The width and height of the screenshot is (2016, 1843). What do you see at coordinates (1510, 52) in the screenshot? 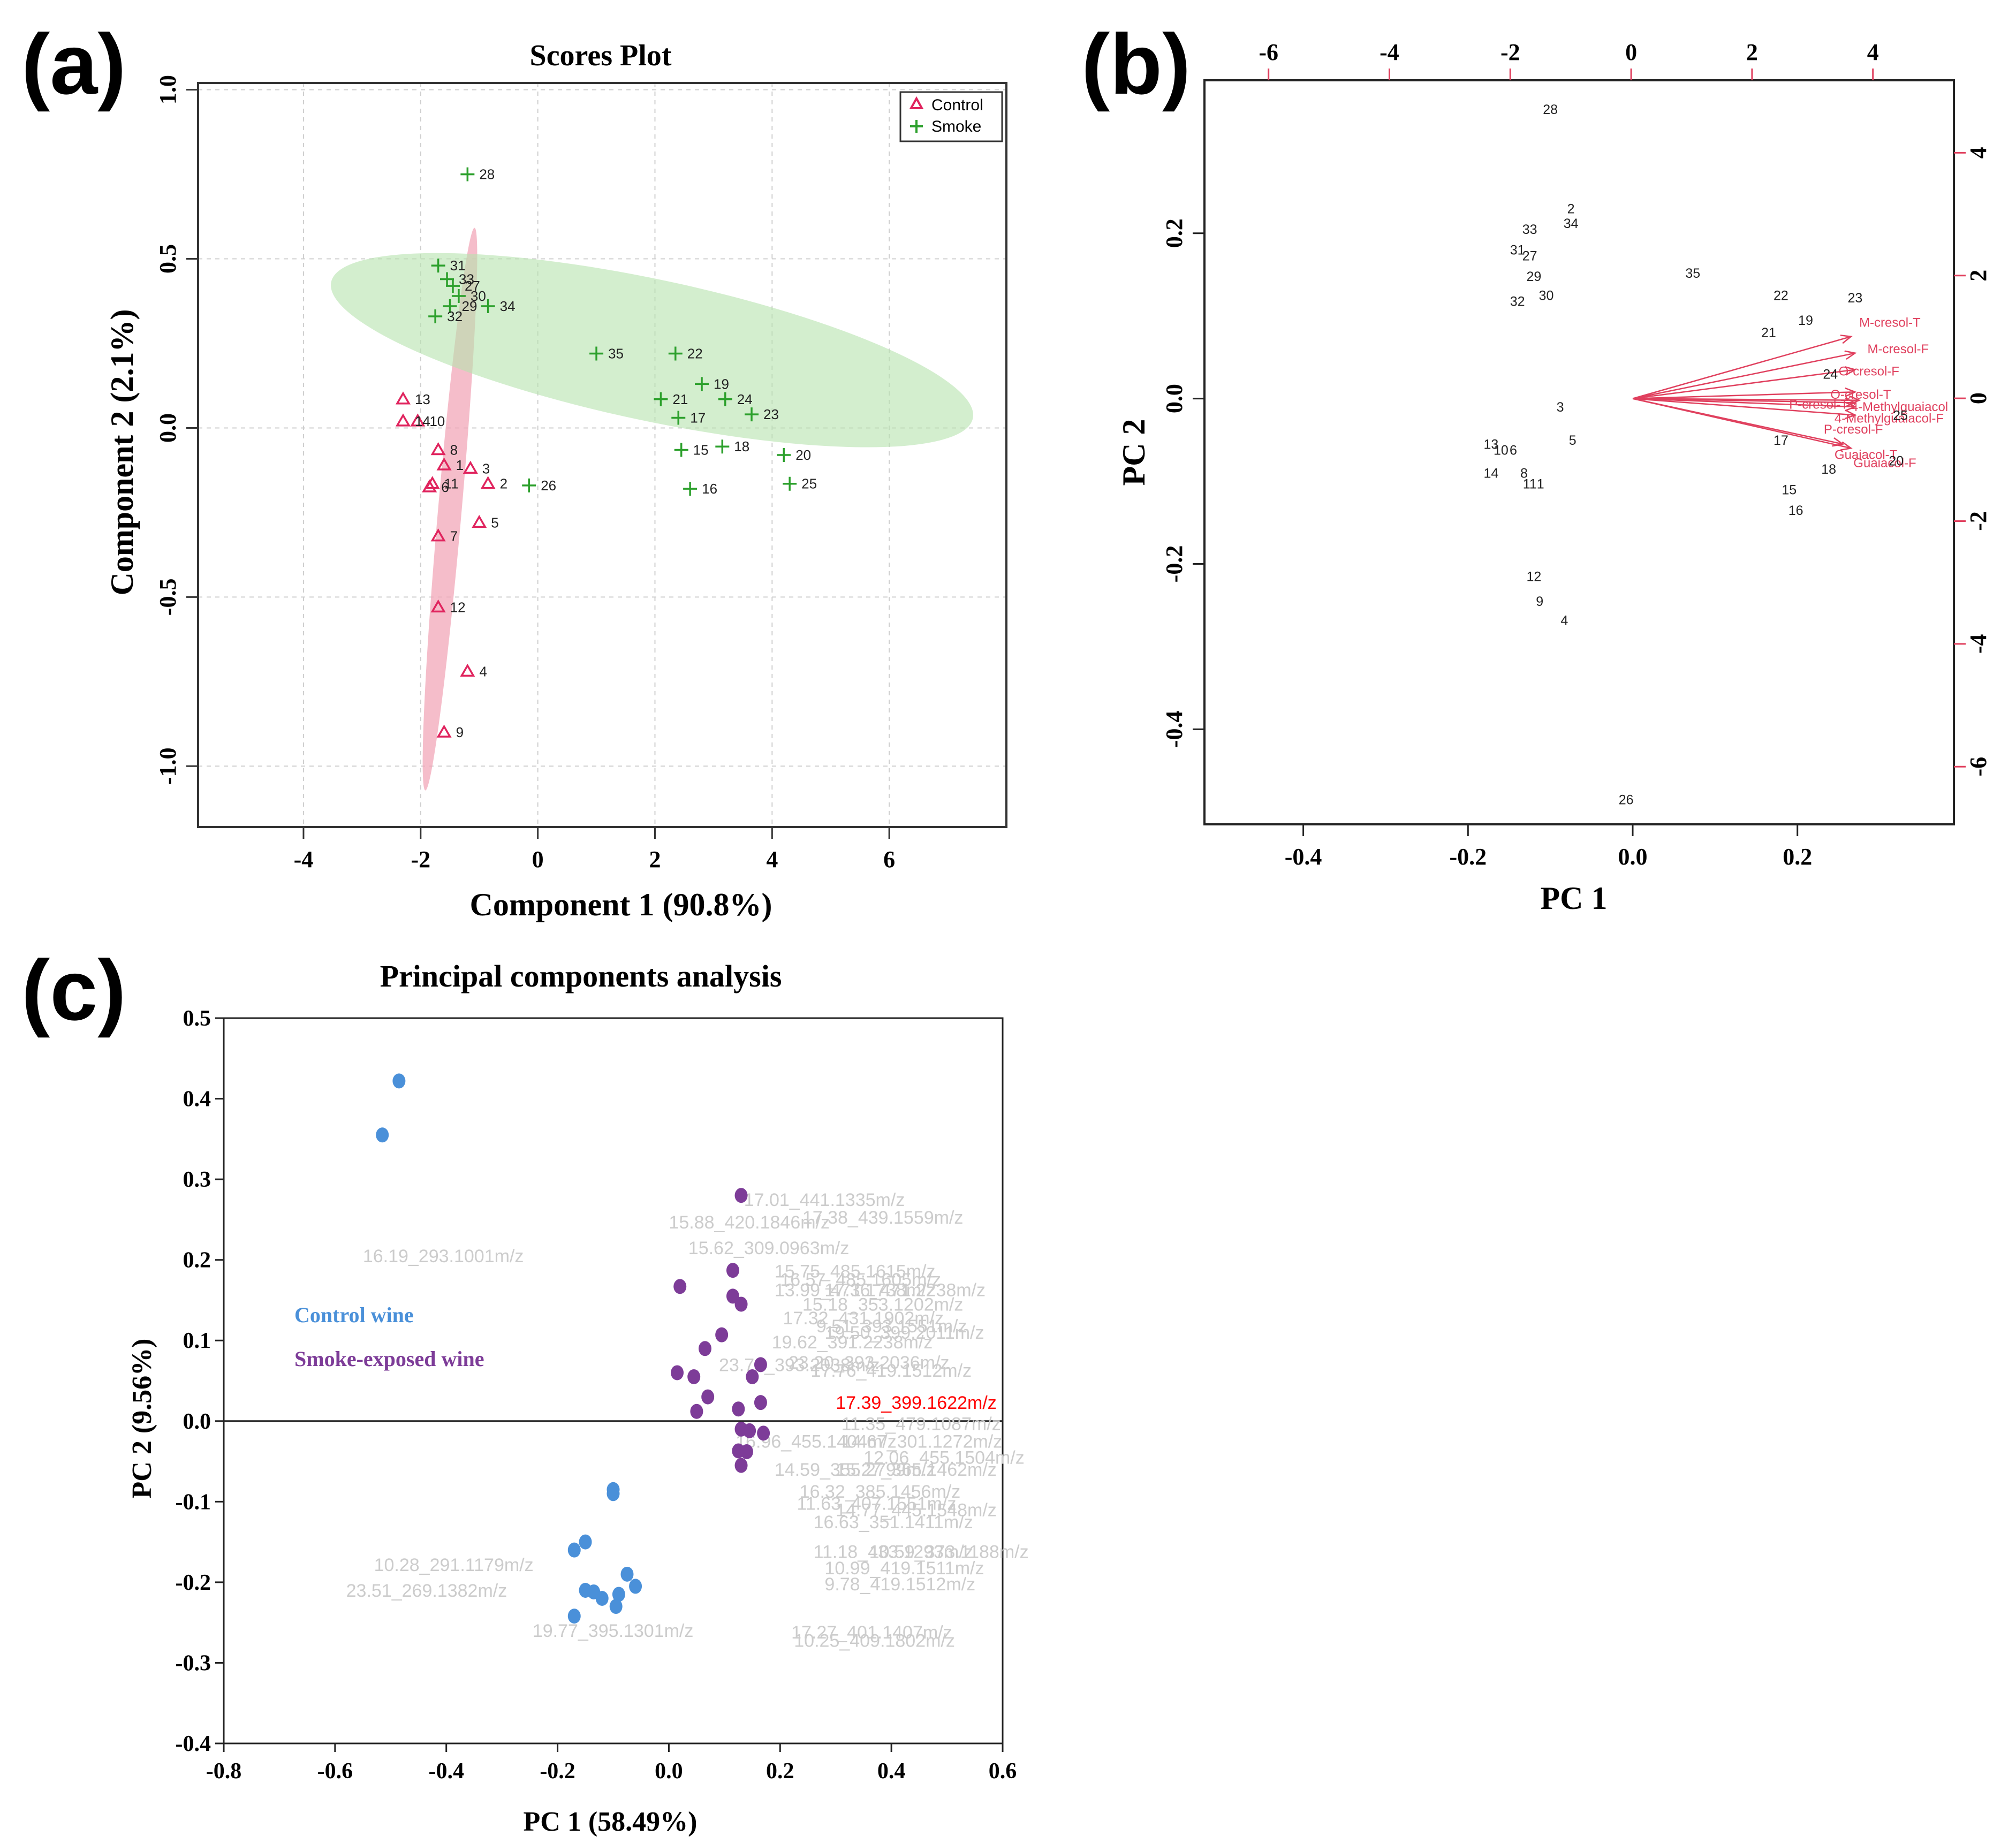
I see `top-tick-label: -2` at bounding box center [1510, 52].